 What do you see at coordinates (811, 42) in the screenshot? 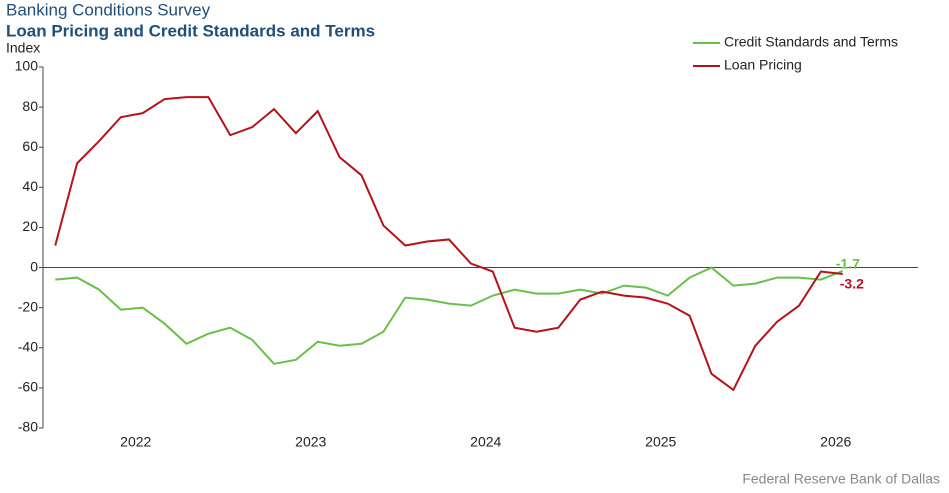
I see `legend-label: Credit Standards and Terms` at bounding box center [811, 42].